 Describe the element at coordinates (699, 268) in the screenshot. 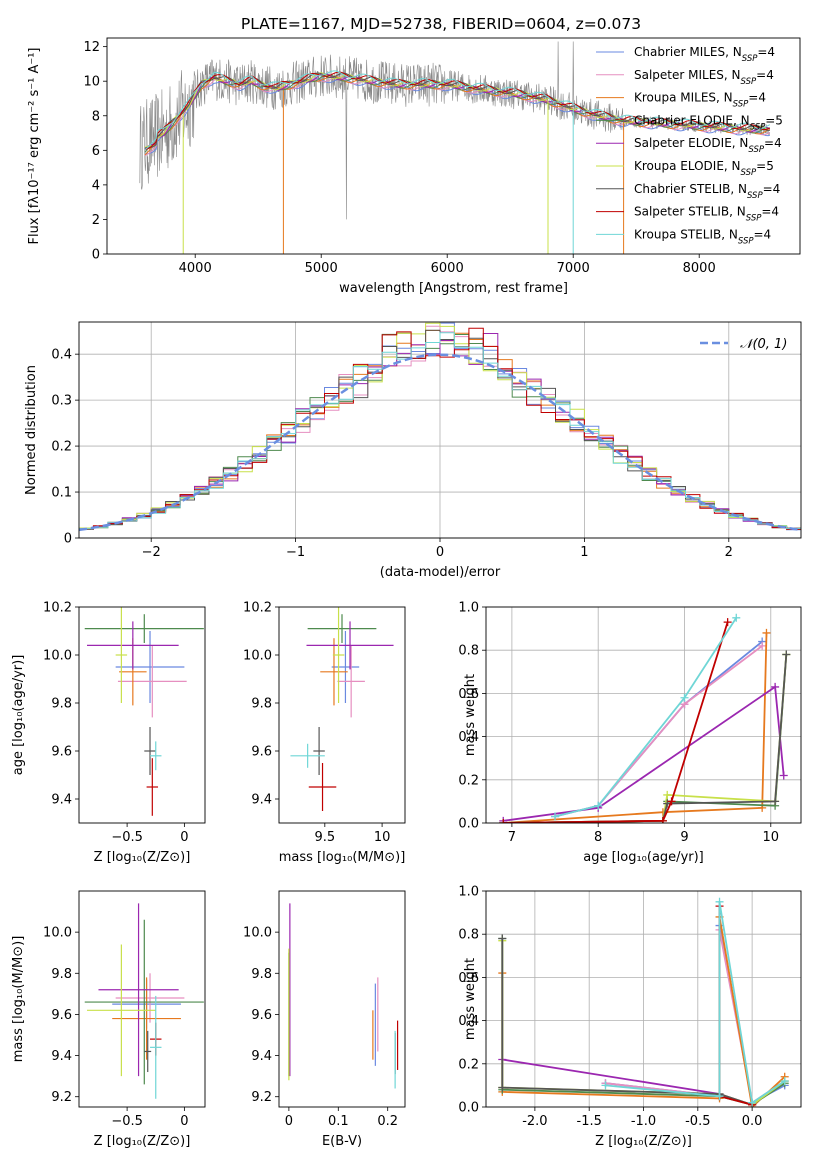

I see `x-tick-label: 8000` at that location.